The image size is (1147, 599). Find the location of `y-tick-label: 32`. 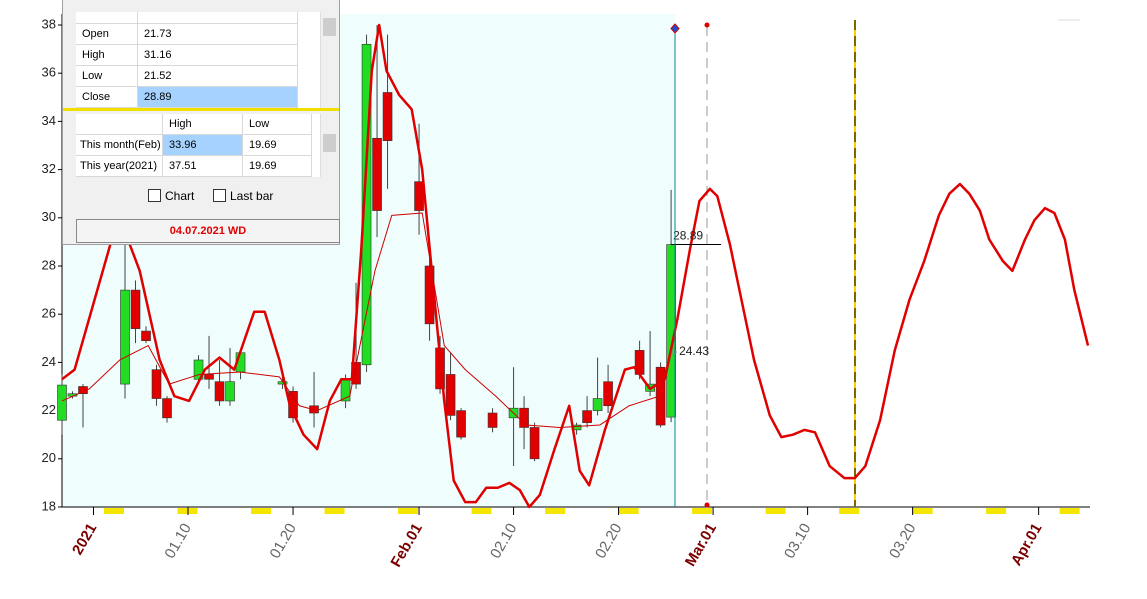

y-tick-label: 32 is located at coordinates (49, 168).